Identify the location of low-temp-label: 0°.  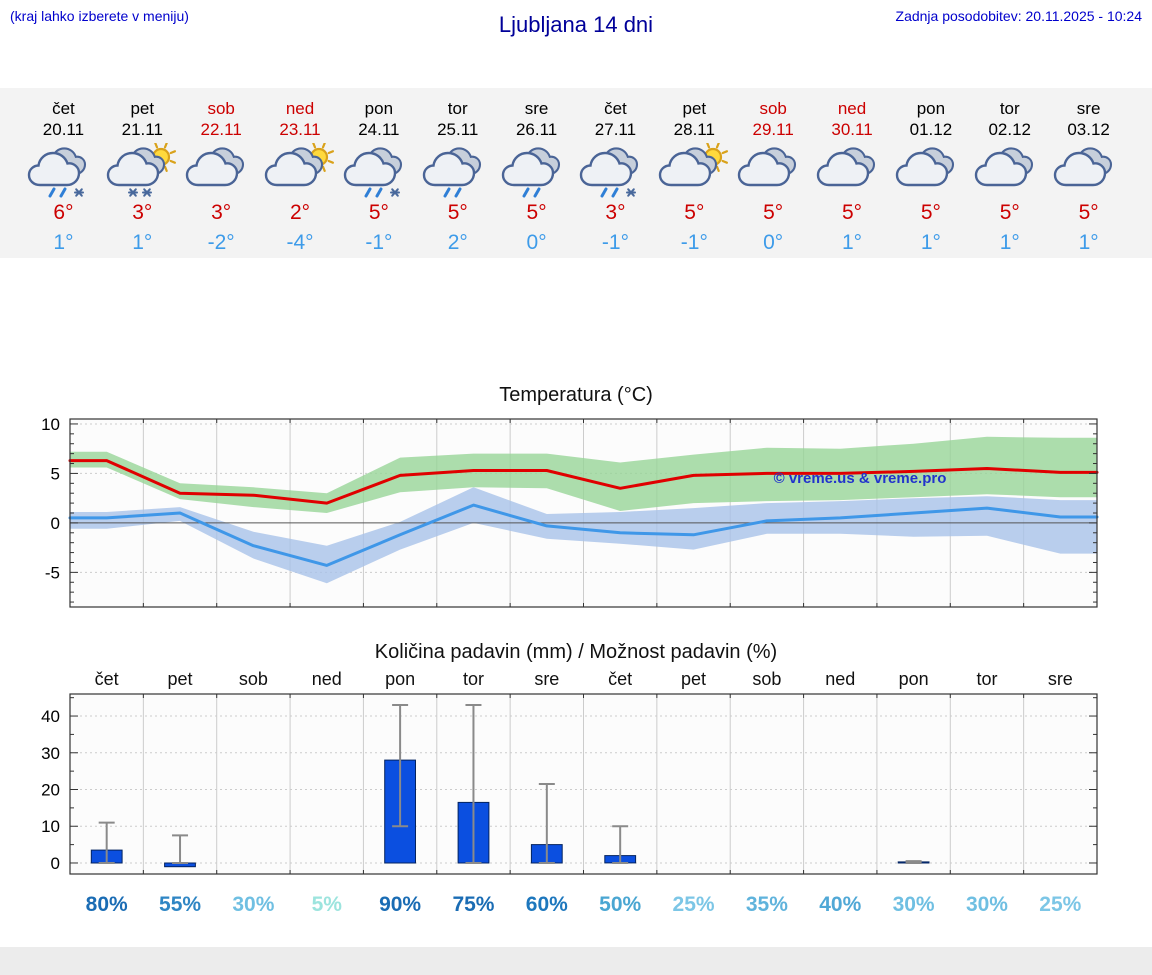
(536, 242).